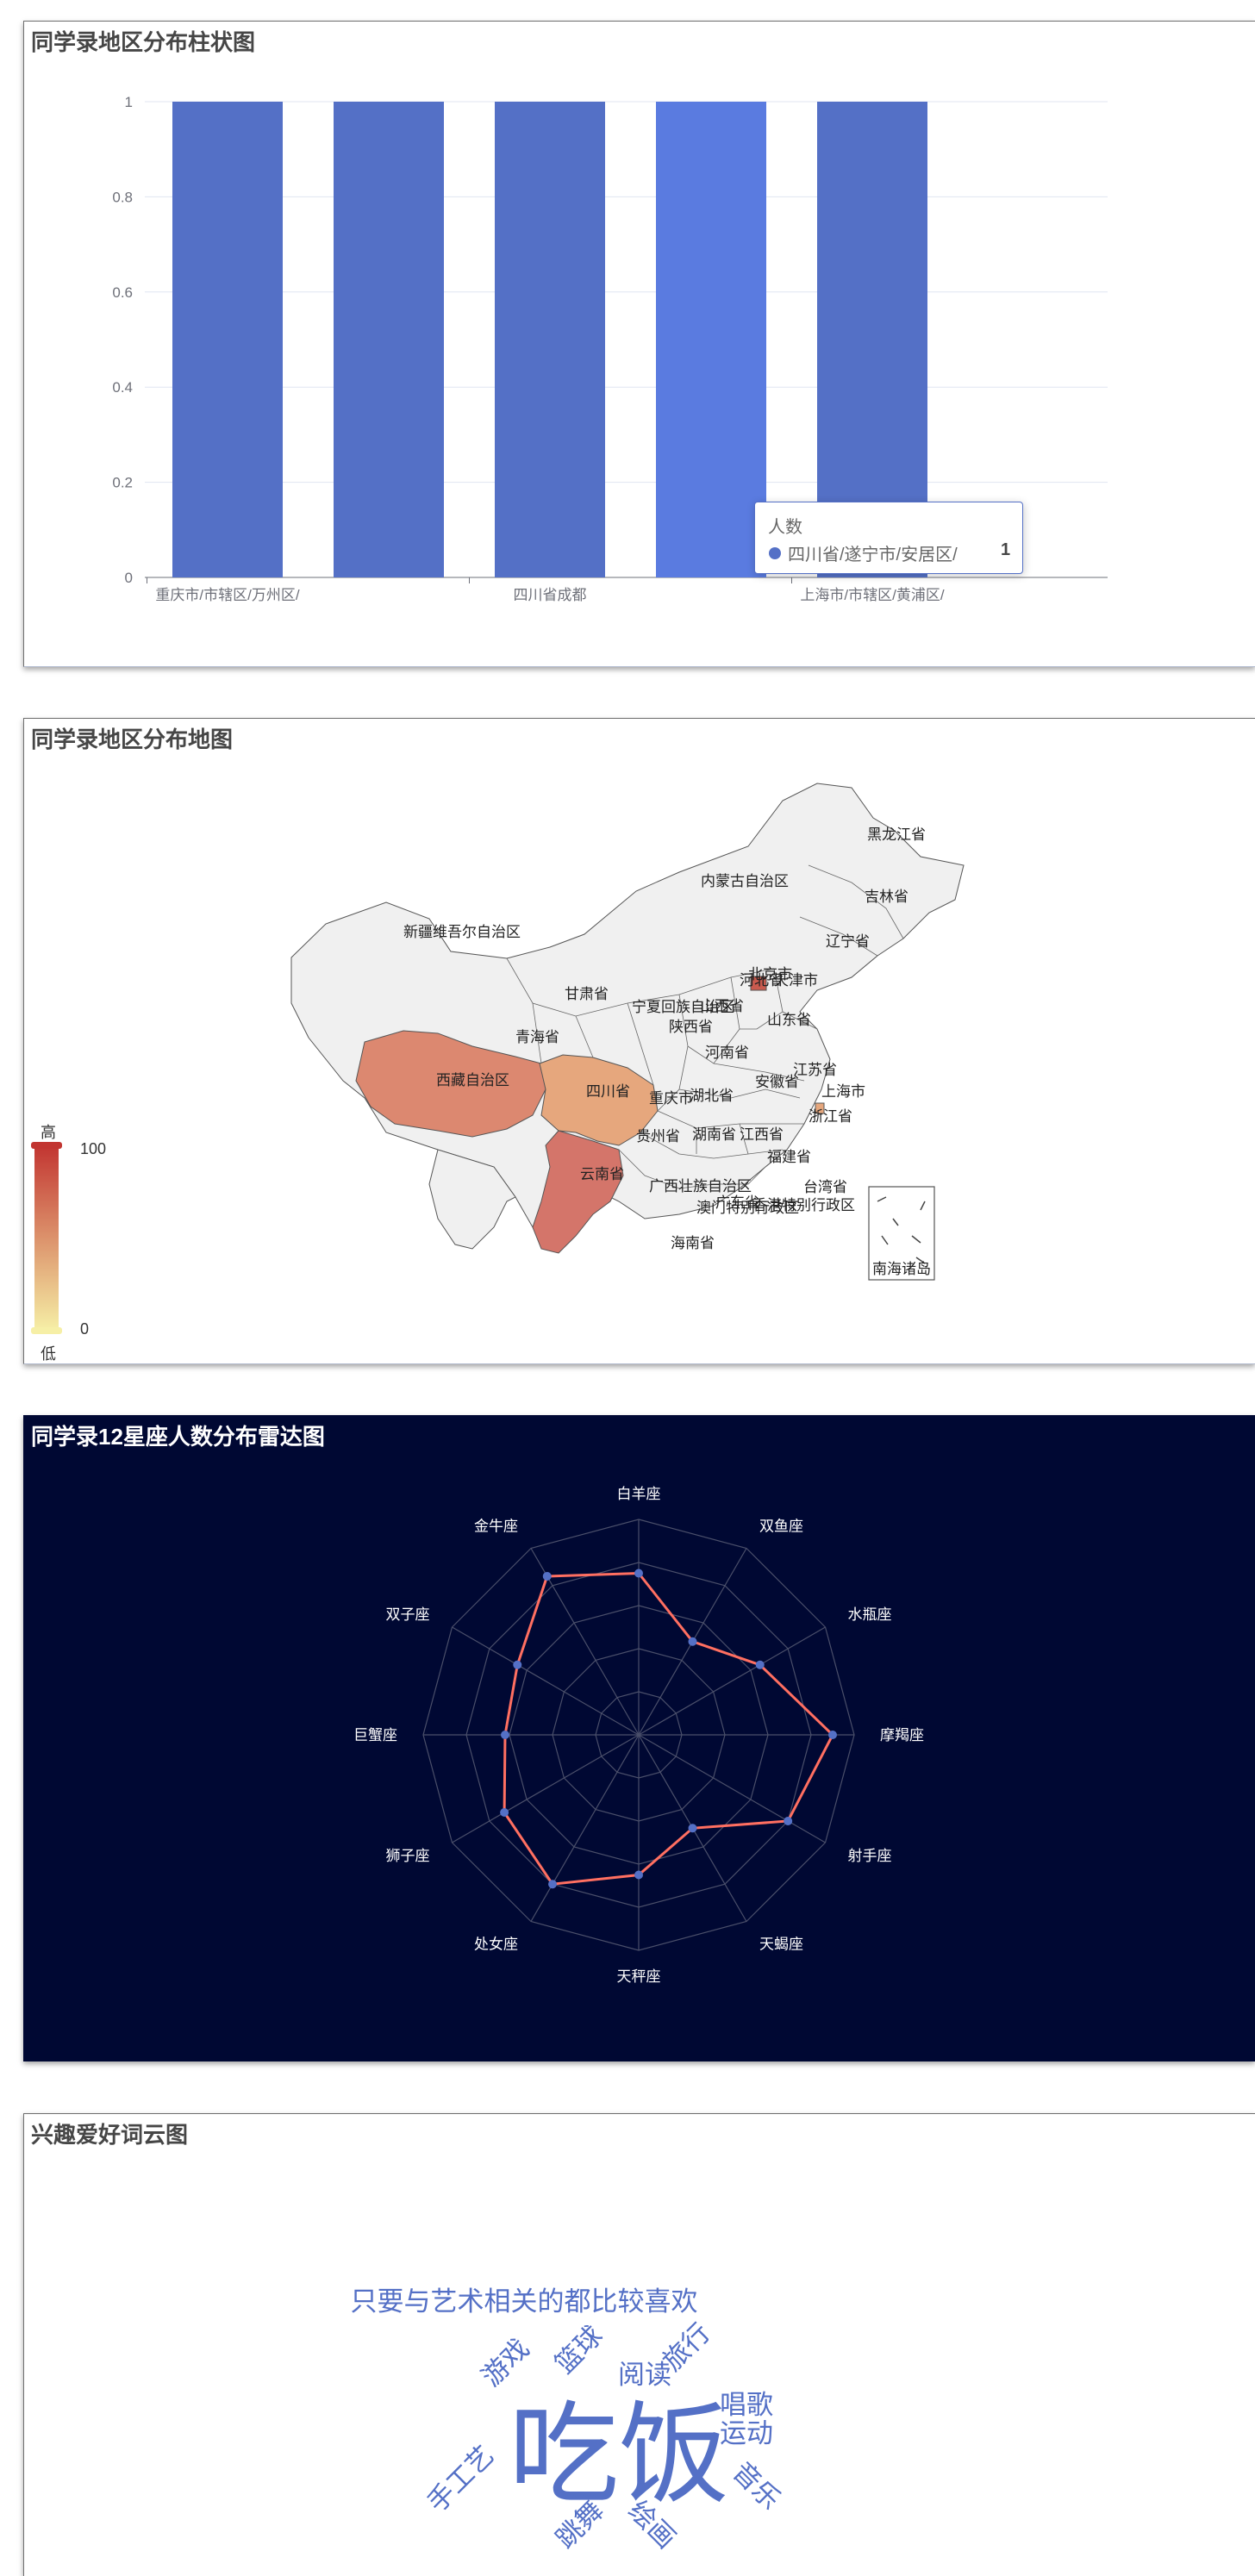  What do you see at coordinates (901, 1230) in the screenshot?
I see `south-sea-islands` at bounding box center [901, 1230].